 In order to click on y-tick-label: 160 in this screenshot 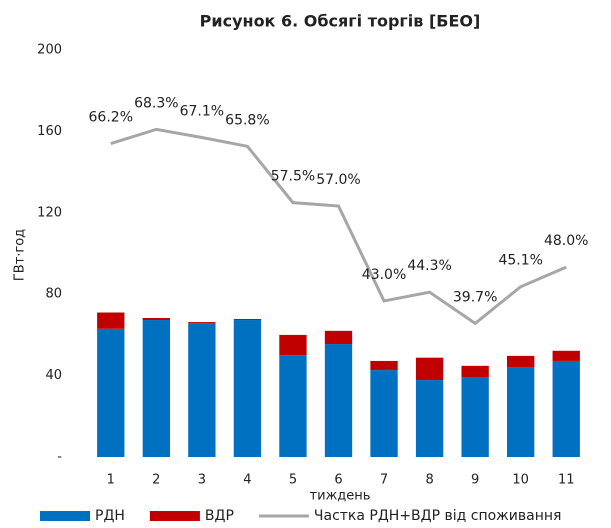, I will do `click(49, 131)`.